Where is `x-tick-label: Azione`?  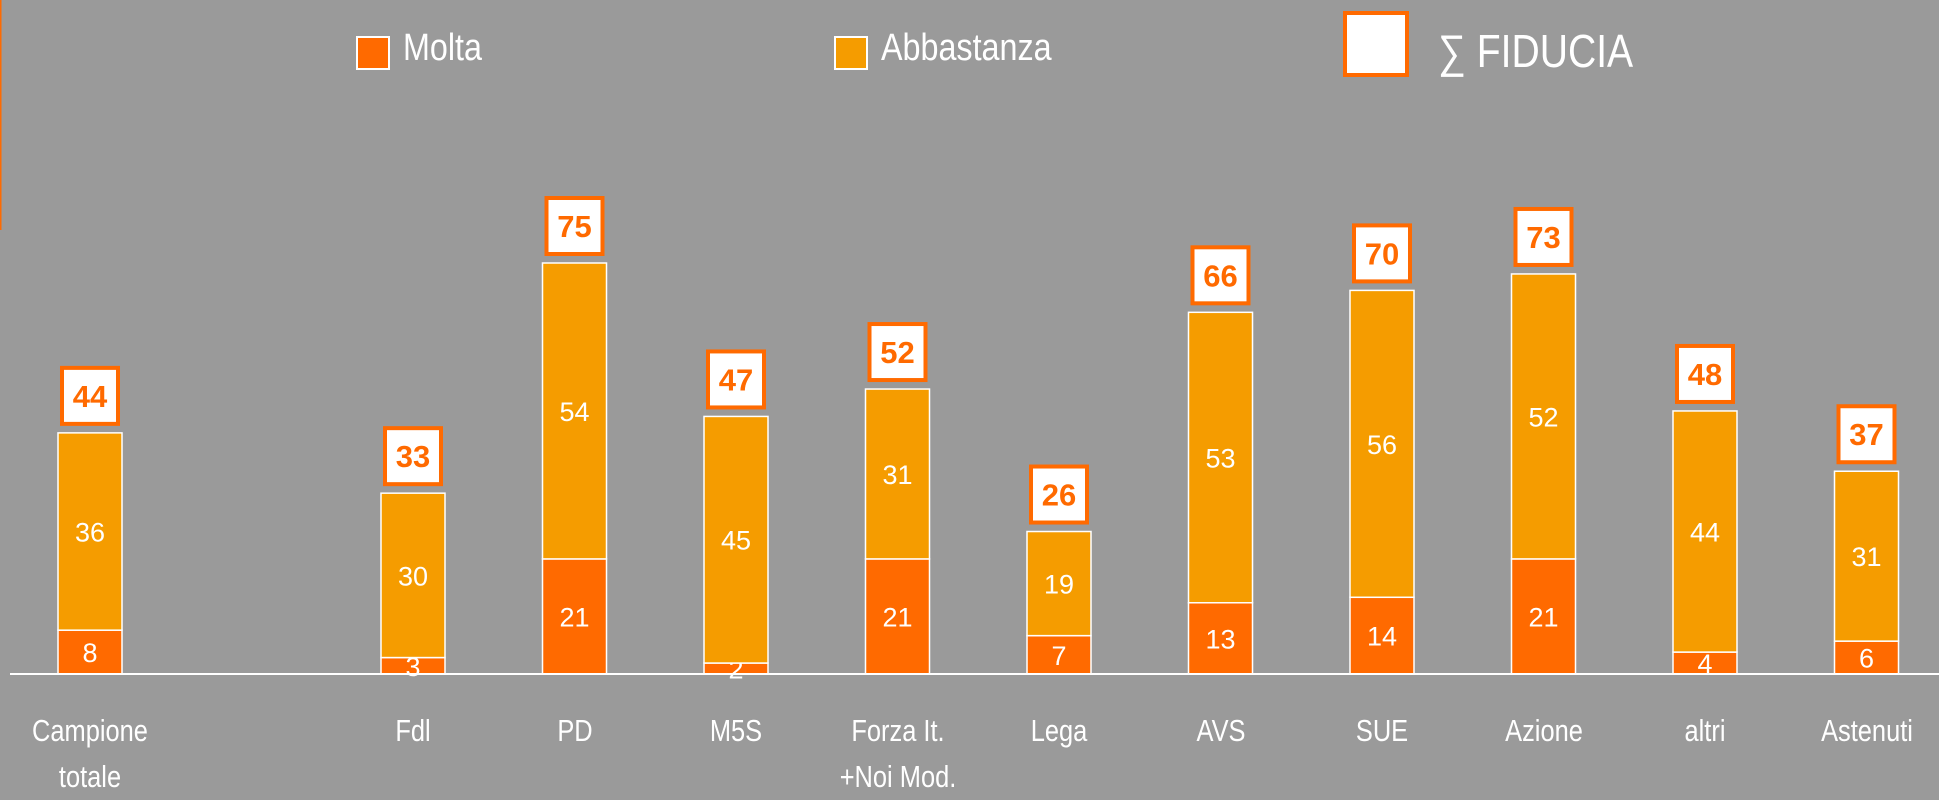 x-tick-label: Azione is located at coordinates (1544, 731).